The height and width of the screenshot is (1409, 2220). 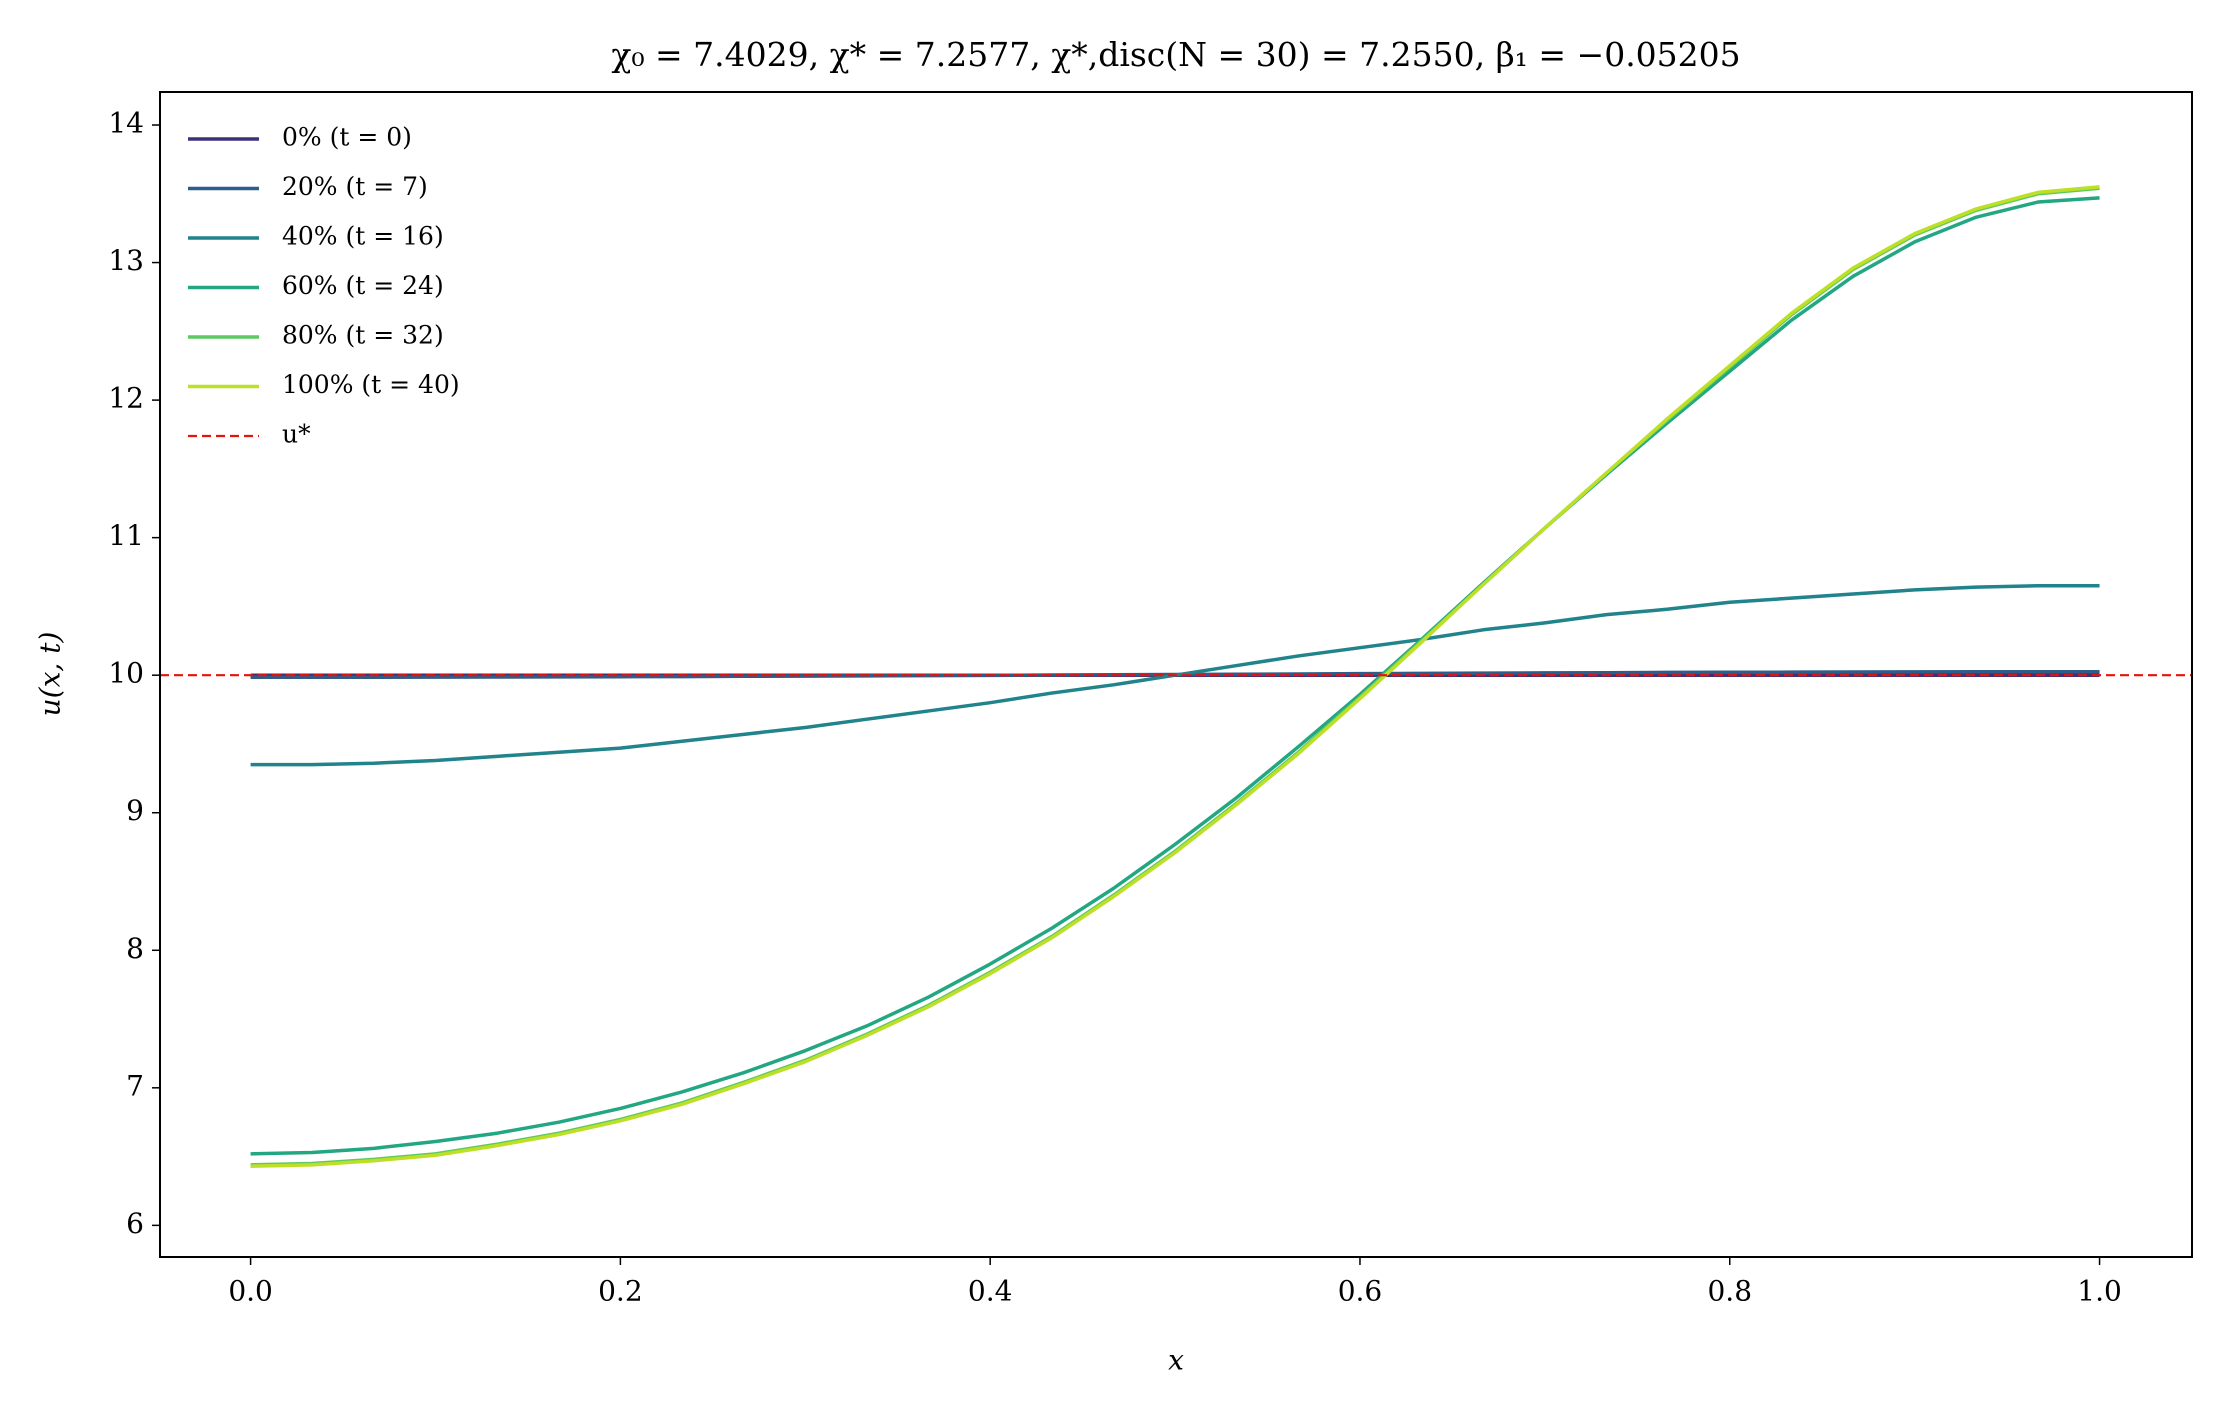 What do you see at coordinates (126, 123) in the screenshot?
I see `y-tick-label: 14` at bounding box center [126, 123].